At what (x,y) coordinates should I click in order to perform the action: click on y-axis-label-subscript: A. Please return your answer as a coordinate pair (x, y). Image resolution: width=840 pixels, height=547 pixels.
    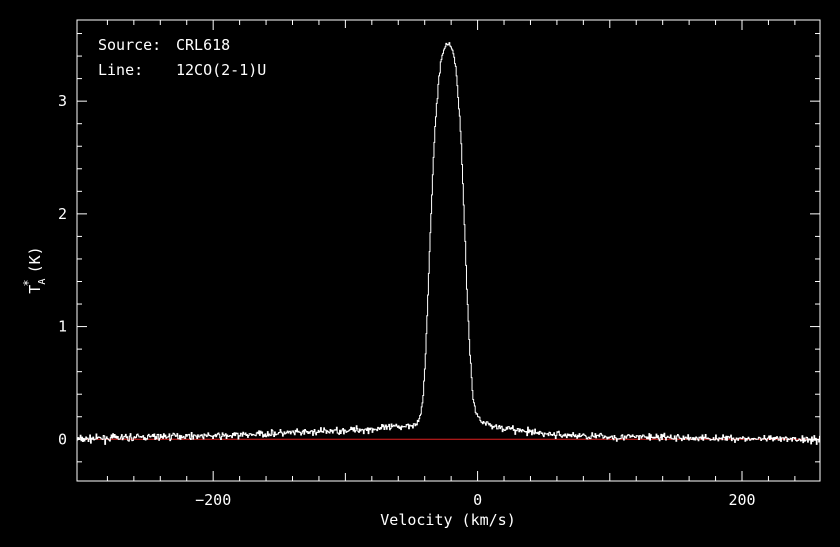
    Looking at the image, I should click on (42, 282).